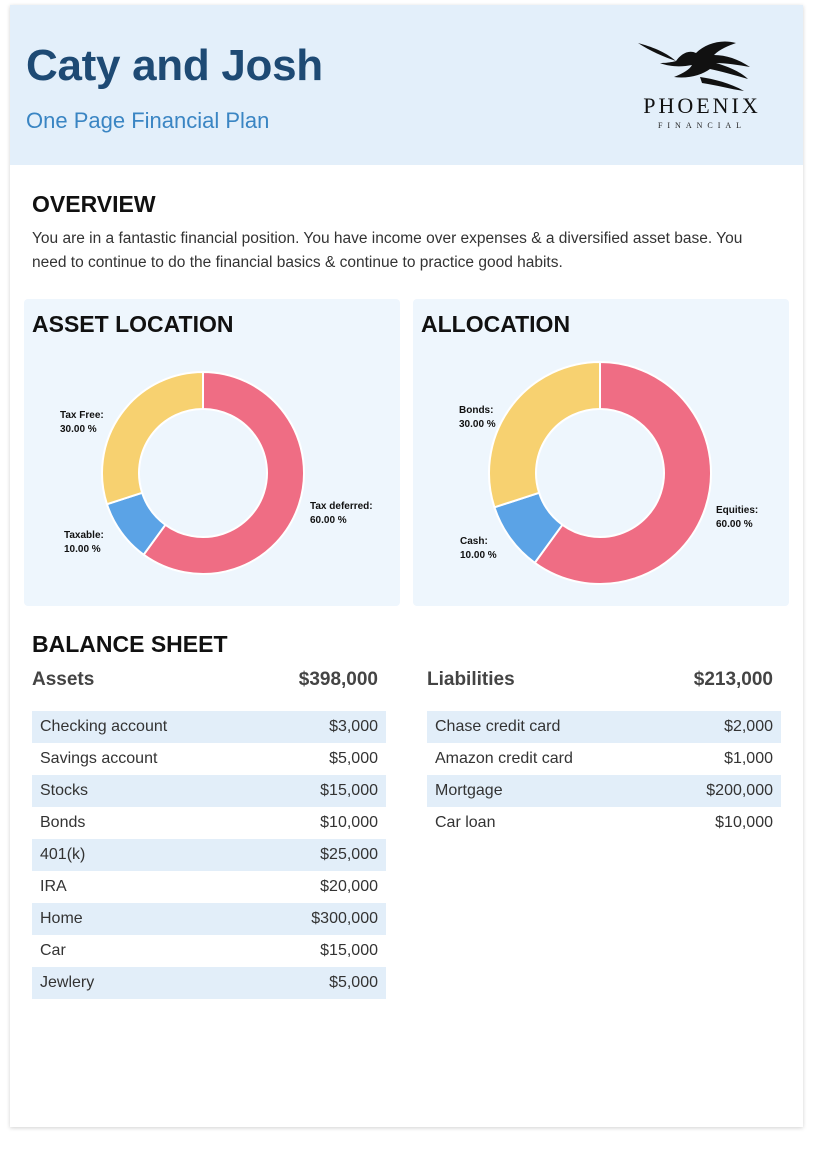 Image resolution: width=824 pixels, height=1154 pixels. I want to click on value-bonds: 30.00 %, so click(477, 424).